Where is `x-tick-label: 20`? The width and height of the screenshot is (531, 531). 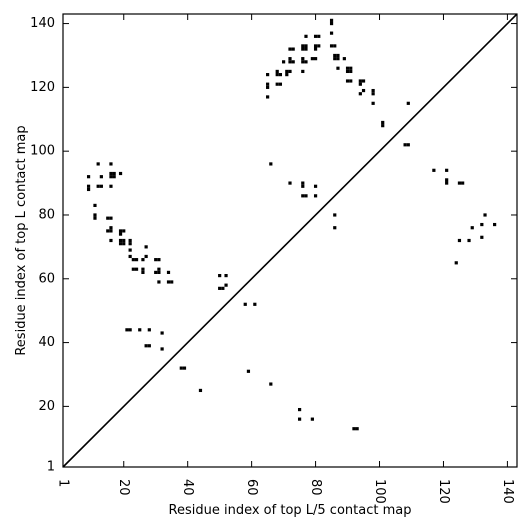
x-tick-label: 20 is located at coordinates (123, 487).